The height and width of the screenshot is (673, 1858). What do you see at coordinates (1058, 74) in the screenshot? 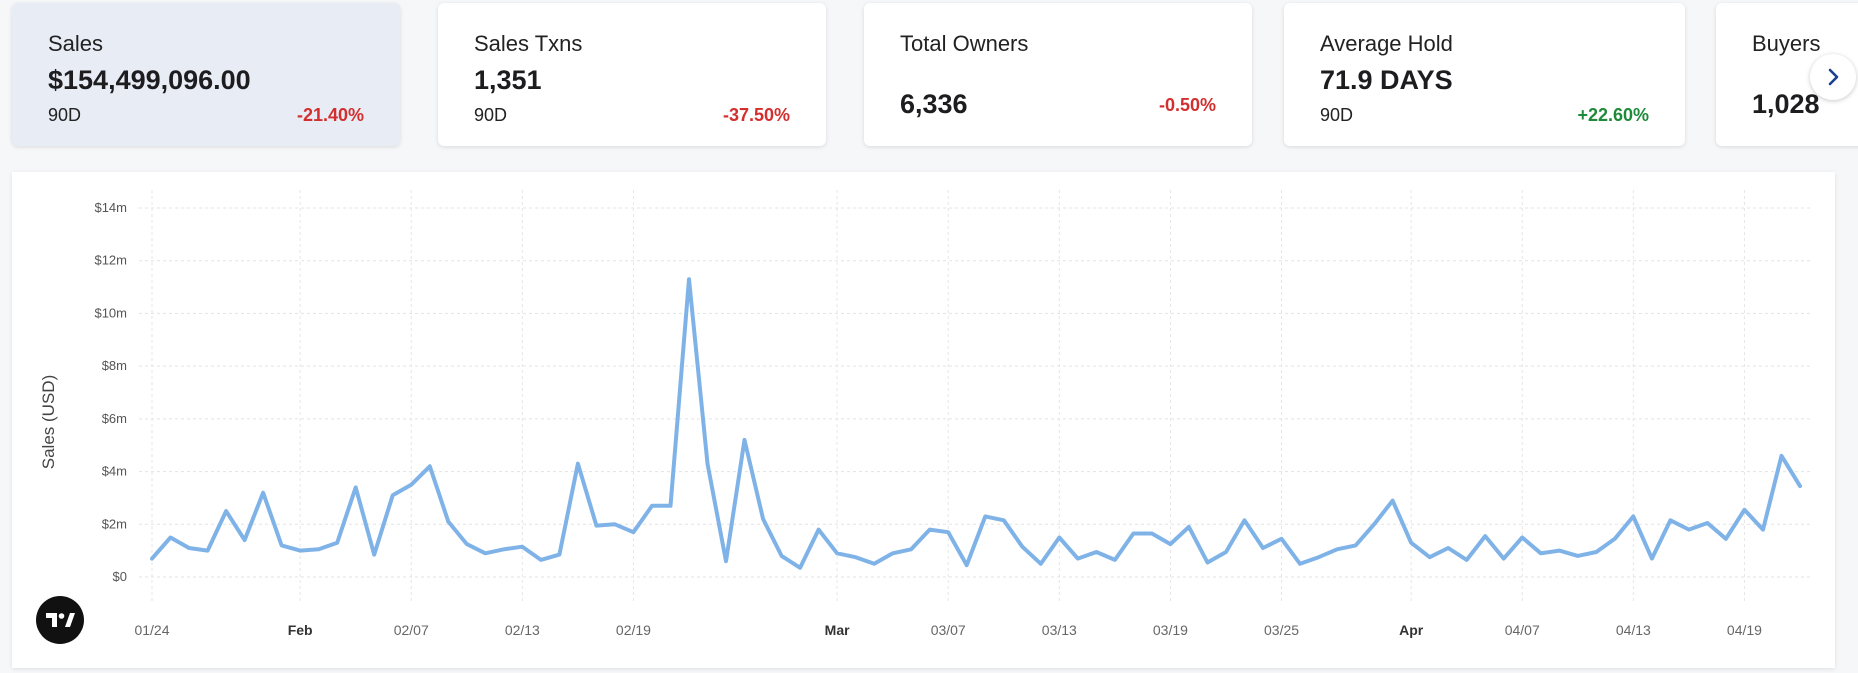
I see `metric-card-total-owners: Total Owners 6,336 -0.50%` at bounding box center [1058, 74].